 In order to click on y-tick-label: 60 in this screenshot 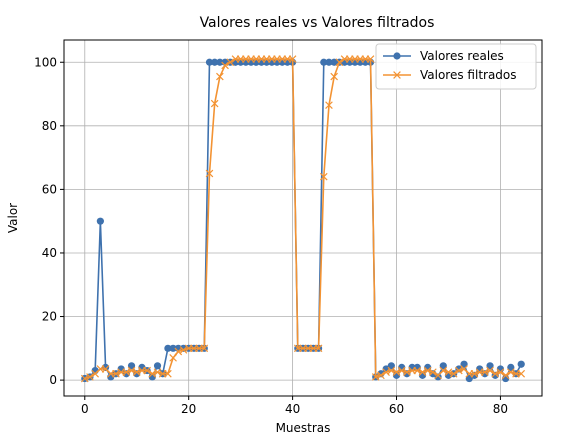, I will do `click(49, 189)`.